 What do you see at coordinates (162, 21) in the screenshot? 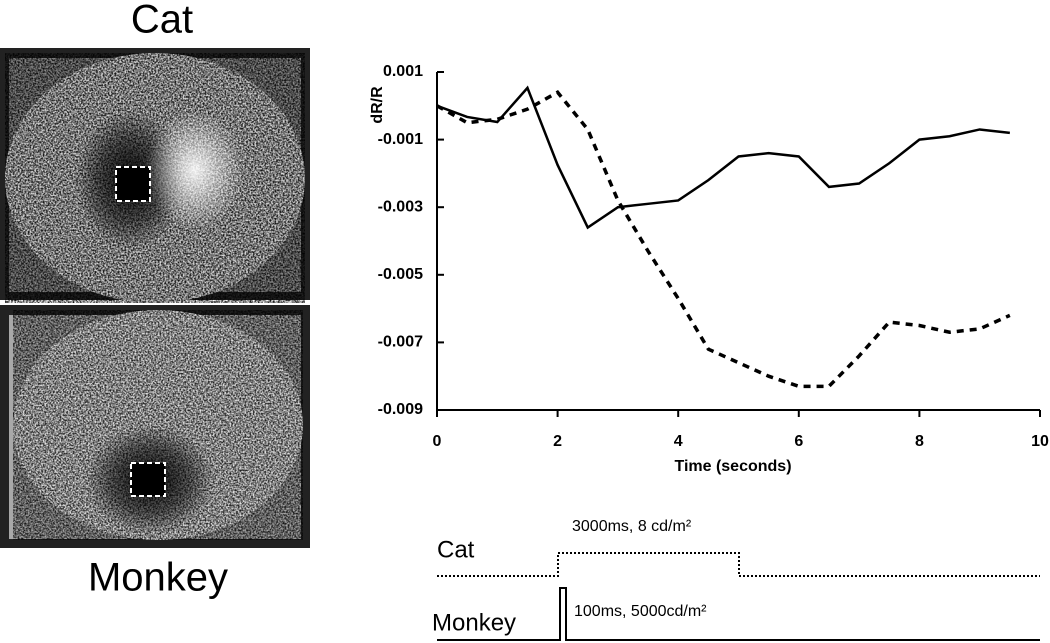
I see `panel-label: Cat` at bounding box center [162, 21].